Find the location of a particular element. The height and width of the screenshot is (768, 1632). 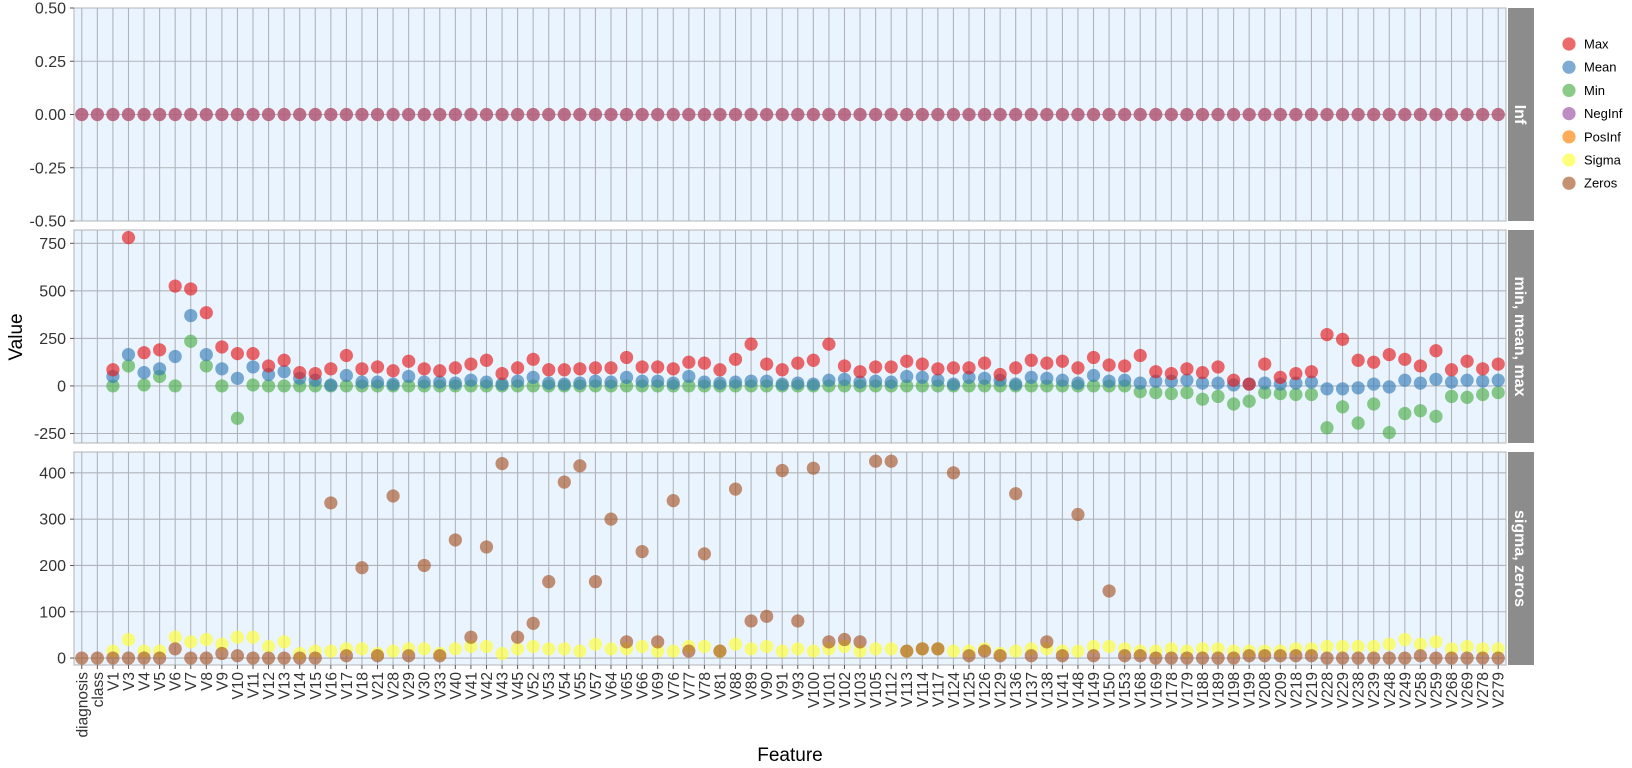

x-tick-label: V189 is located at coordinates (1219, 690).